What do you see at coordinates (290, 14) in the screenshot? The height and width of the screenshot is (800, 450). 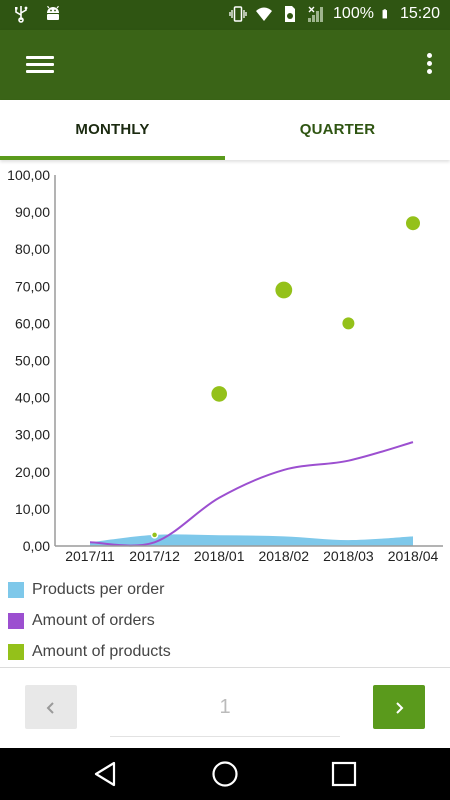 I see `sim-icon` at bounding box center [290, 14].